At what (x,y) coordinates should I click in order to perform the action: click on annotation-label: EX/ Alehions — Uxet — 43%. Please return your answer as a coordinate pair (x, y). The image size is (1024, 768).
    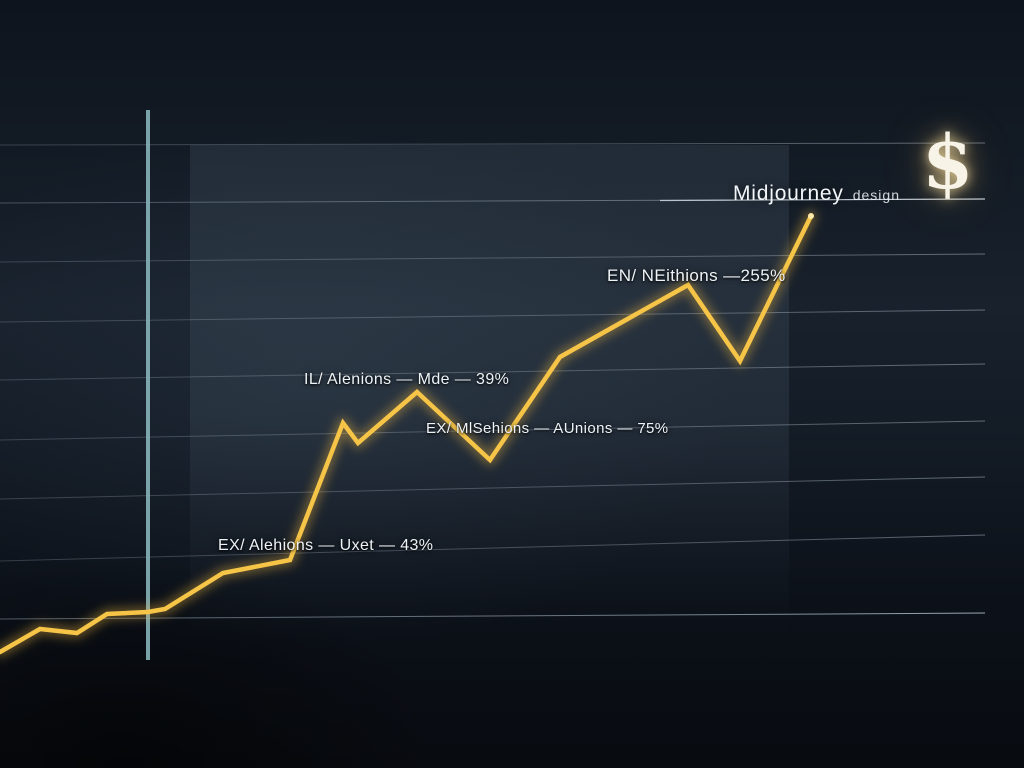
    Looking at the image, I should click on (326, 545).